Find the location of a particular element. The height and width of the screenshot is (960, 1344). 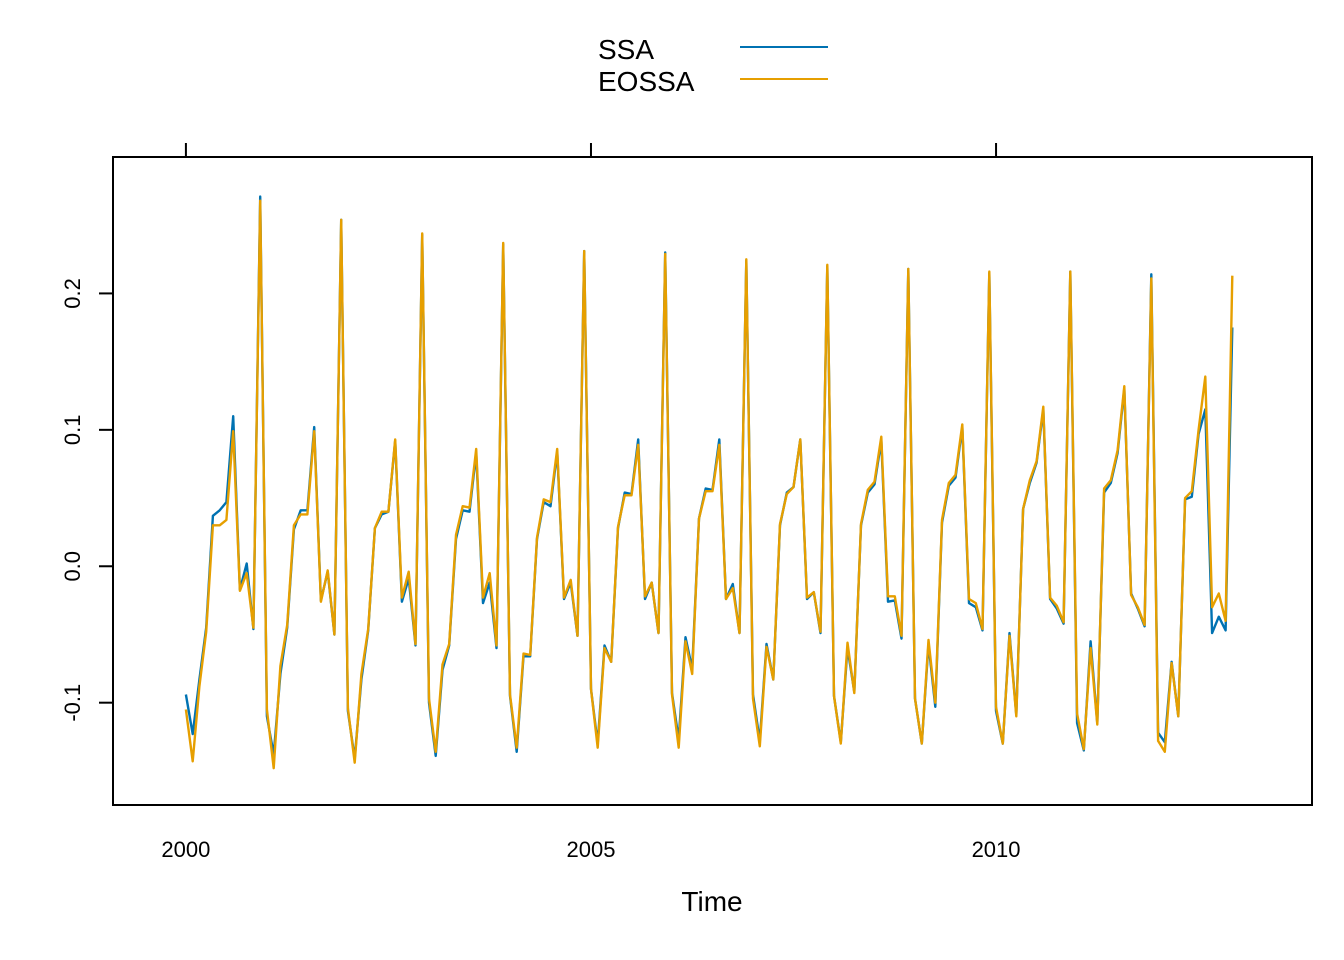

y-tick-label: 0.2 is located at coordinates (72, 293).